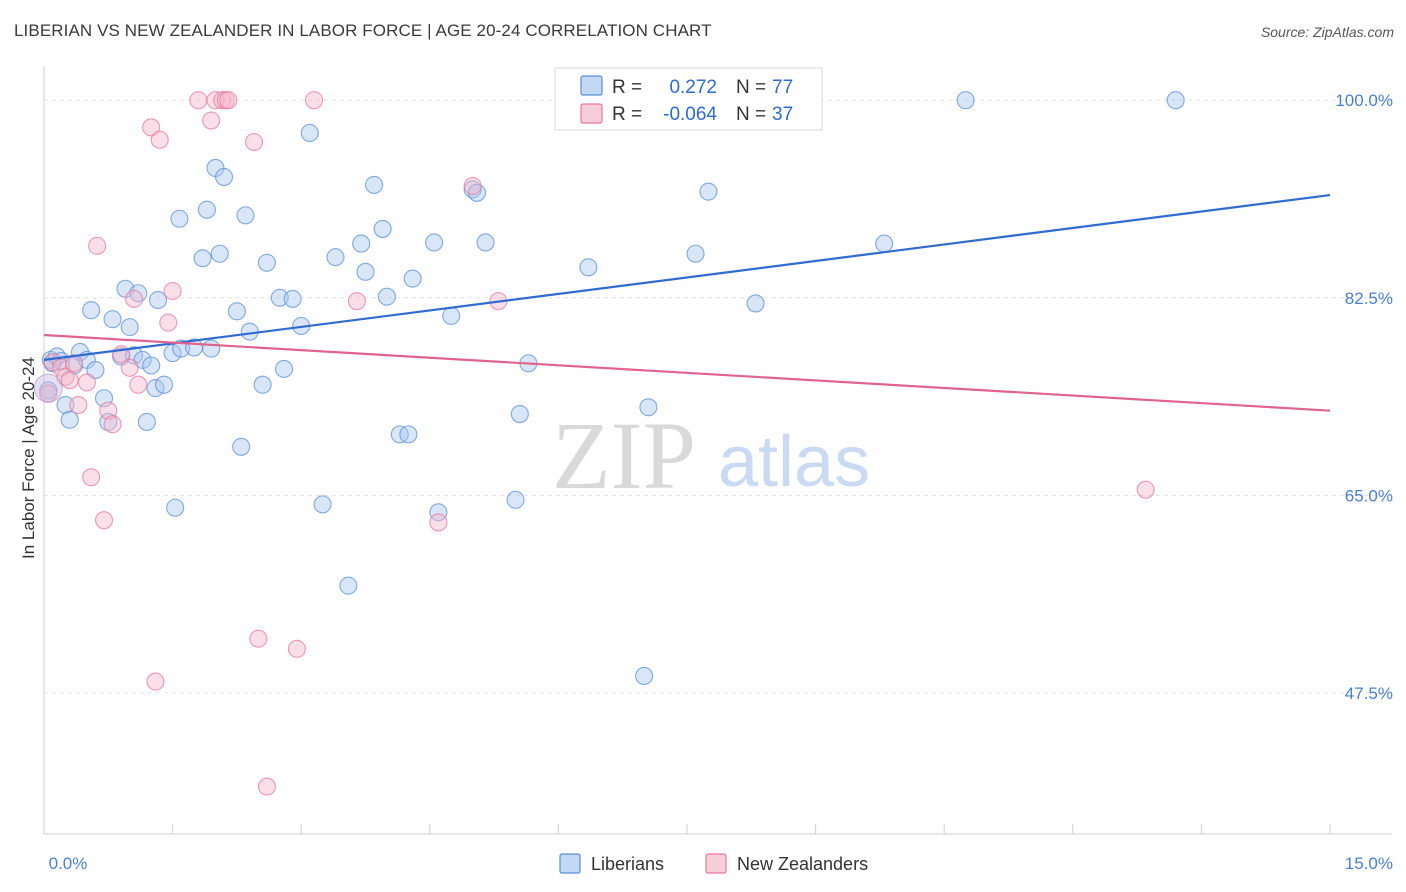  What do you see at coordinates (1369, 298) in the screenshot?
I see `y-tick-label: 82.5%` at bounding box center [1369, 298].